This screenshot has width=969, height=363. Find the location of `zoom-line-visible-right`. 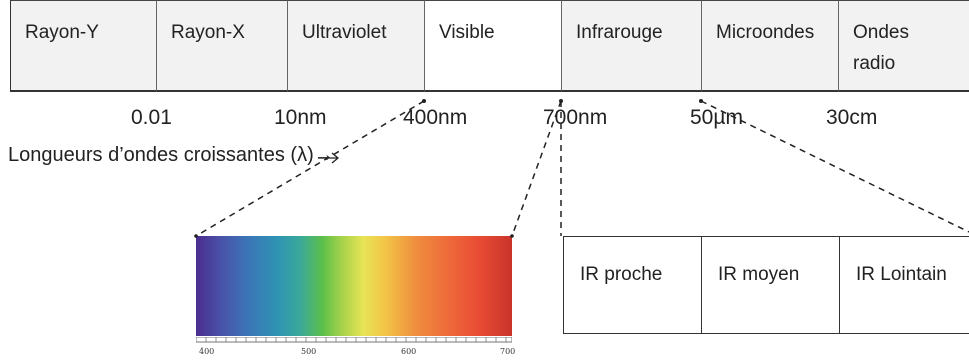

zoom-line-visible-right is located at coordinates (536, 168).